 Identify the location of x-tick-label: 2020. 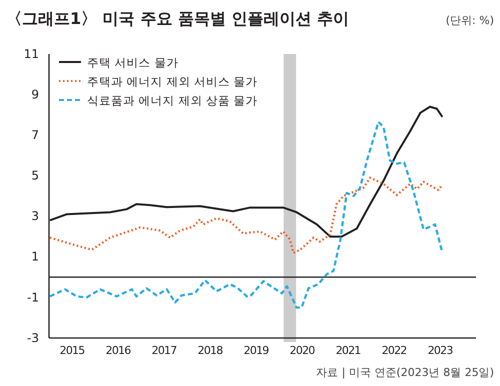
(303, 350).